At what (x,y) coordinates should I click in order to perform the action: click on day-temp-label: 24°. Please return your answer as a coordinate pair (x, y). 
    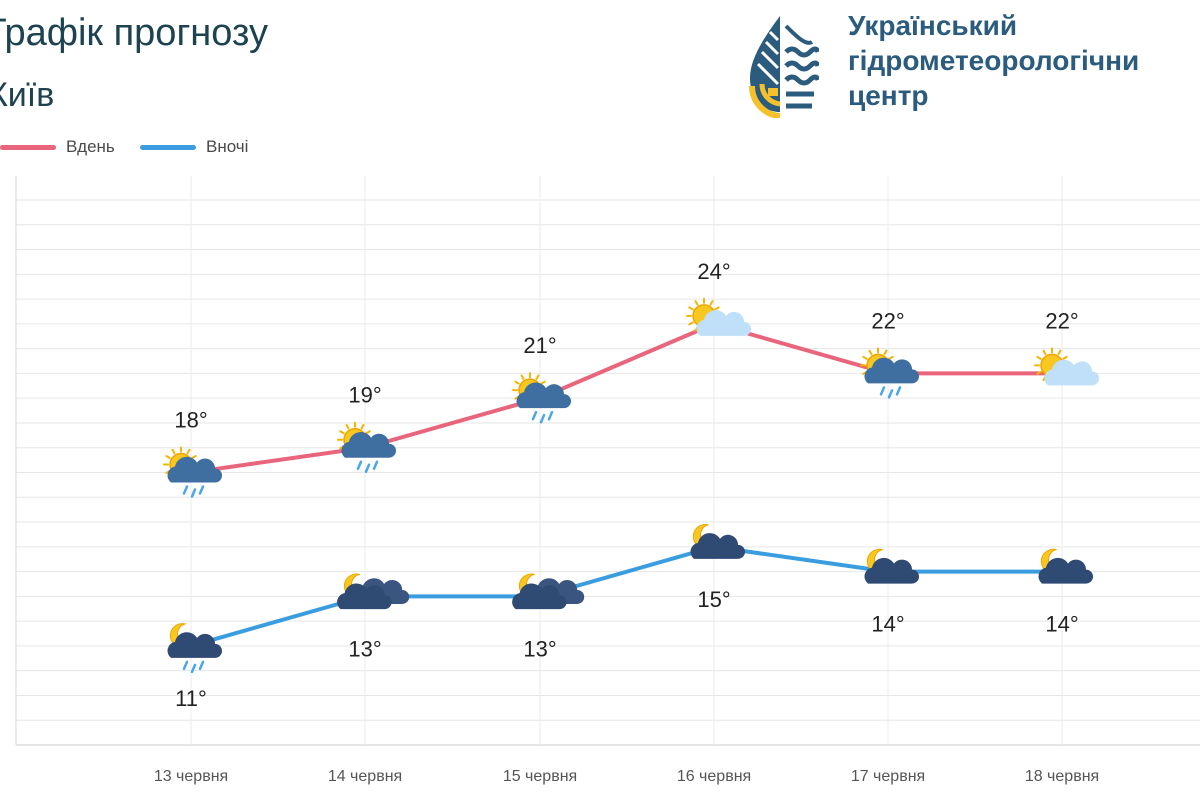
    Looking at the image, I should click on (713, 271).